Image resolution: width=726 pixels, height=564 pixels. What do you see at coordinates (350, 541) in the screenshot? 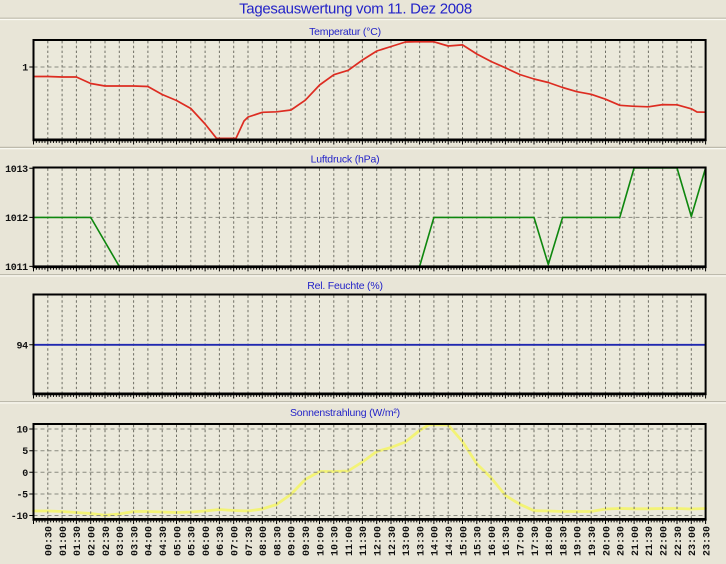
I see `svg-text: 11:00` at bounding box center [350, 541].